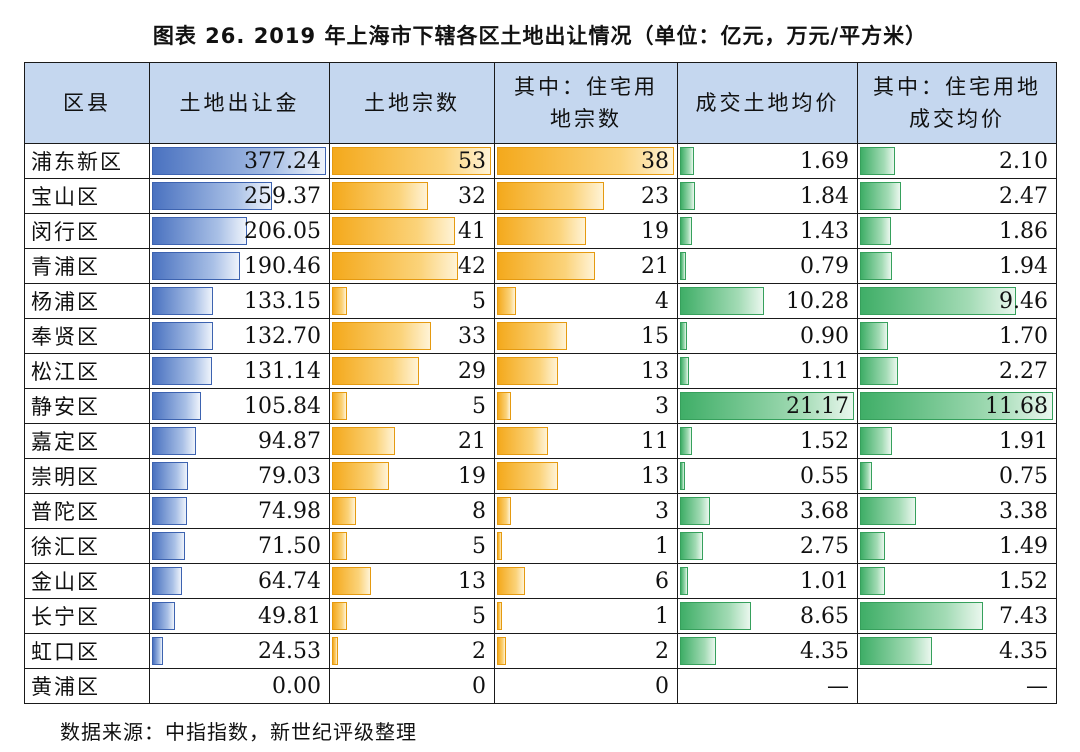 This screenshot has height=752, width=1080. Describe the element at coordinates (586, 266) in the screenshot. I see `res-parcels-cell: 21` at that location.